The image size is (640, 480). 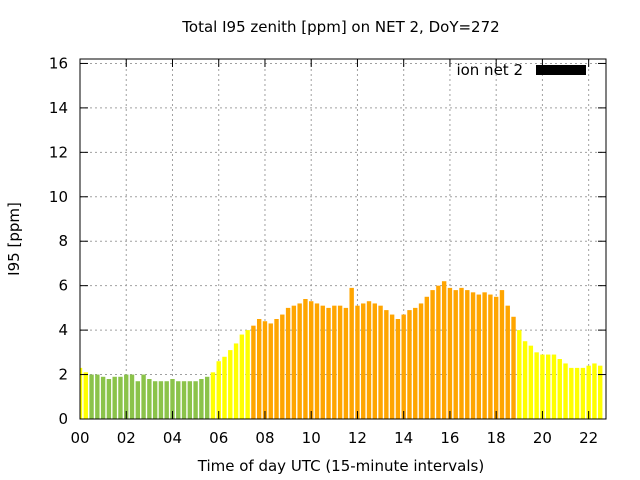 What do you see at coordinates (63, 375) in the screenshot?
I see `y-tick-label: 2` at bounding box center [63, 375].